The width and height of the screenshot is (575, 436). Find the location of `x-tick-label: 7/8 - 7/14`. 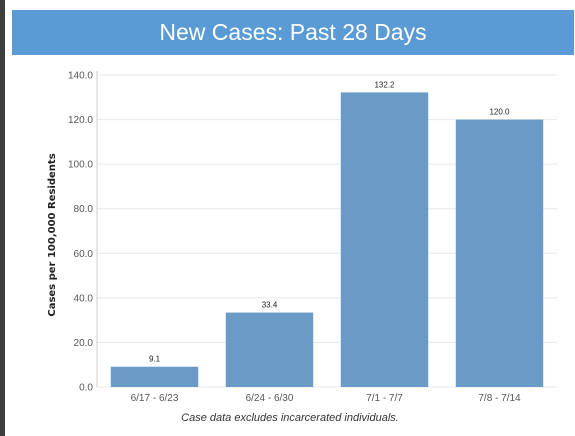

x-tick-label: 7/8 - 7/14 is located at coordinates (499, 398).